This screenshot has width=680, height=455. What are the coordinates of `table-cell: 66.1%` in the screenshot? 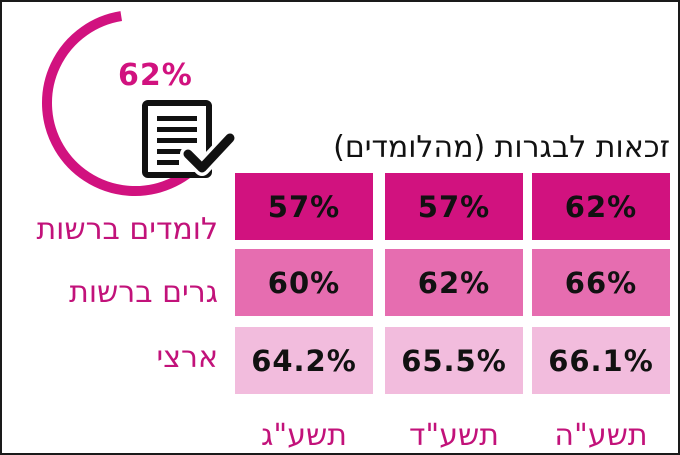 It's located at (601, 360).